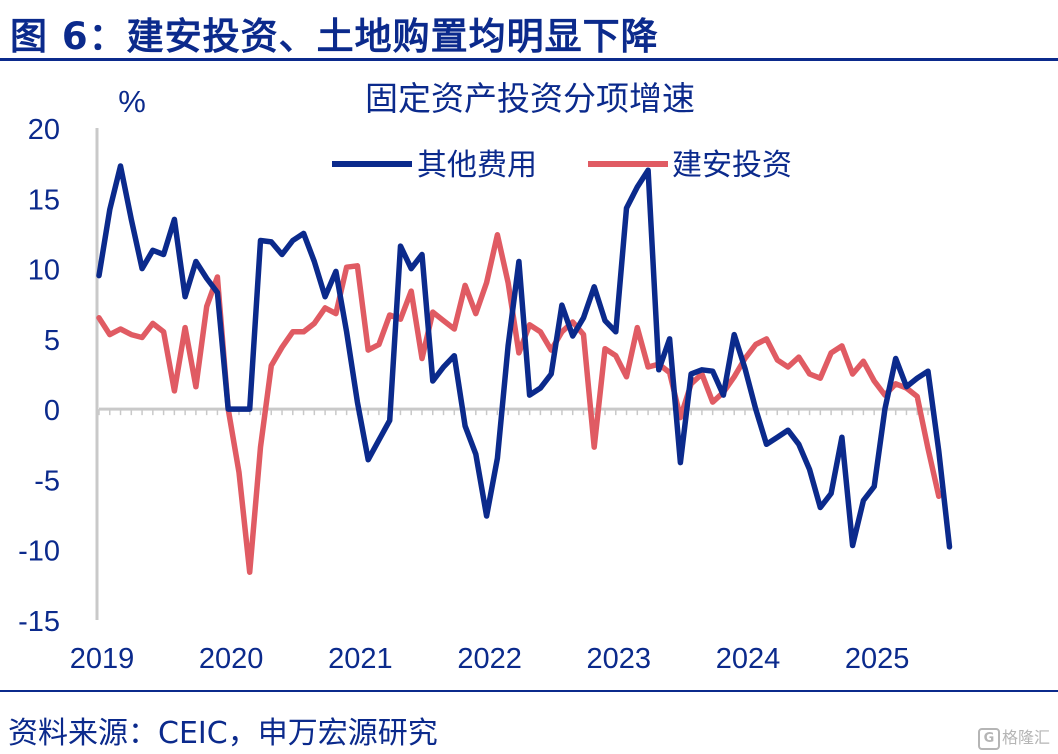 This screenshot has height=754, width=1058. Describe the element at coordinates (231, 659) in the screenshot. I see `x-tick-label: 2020` at that location.